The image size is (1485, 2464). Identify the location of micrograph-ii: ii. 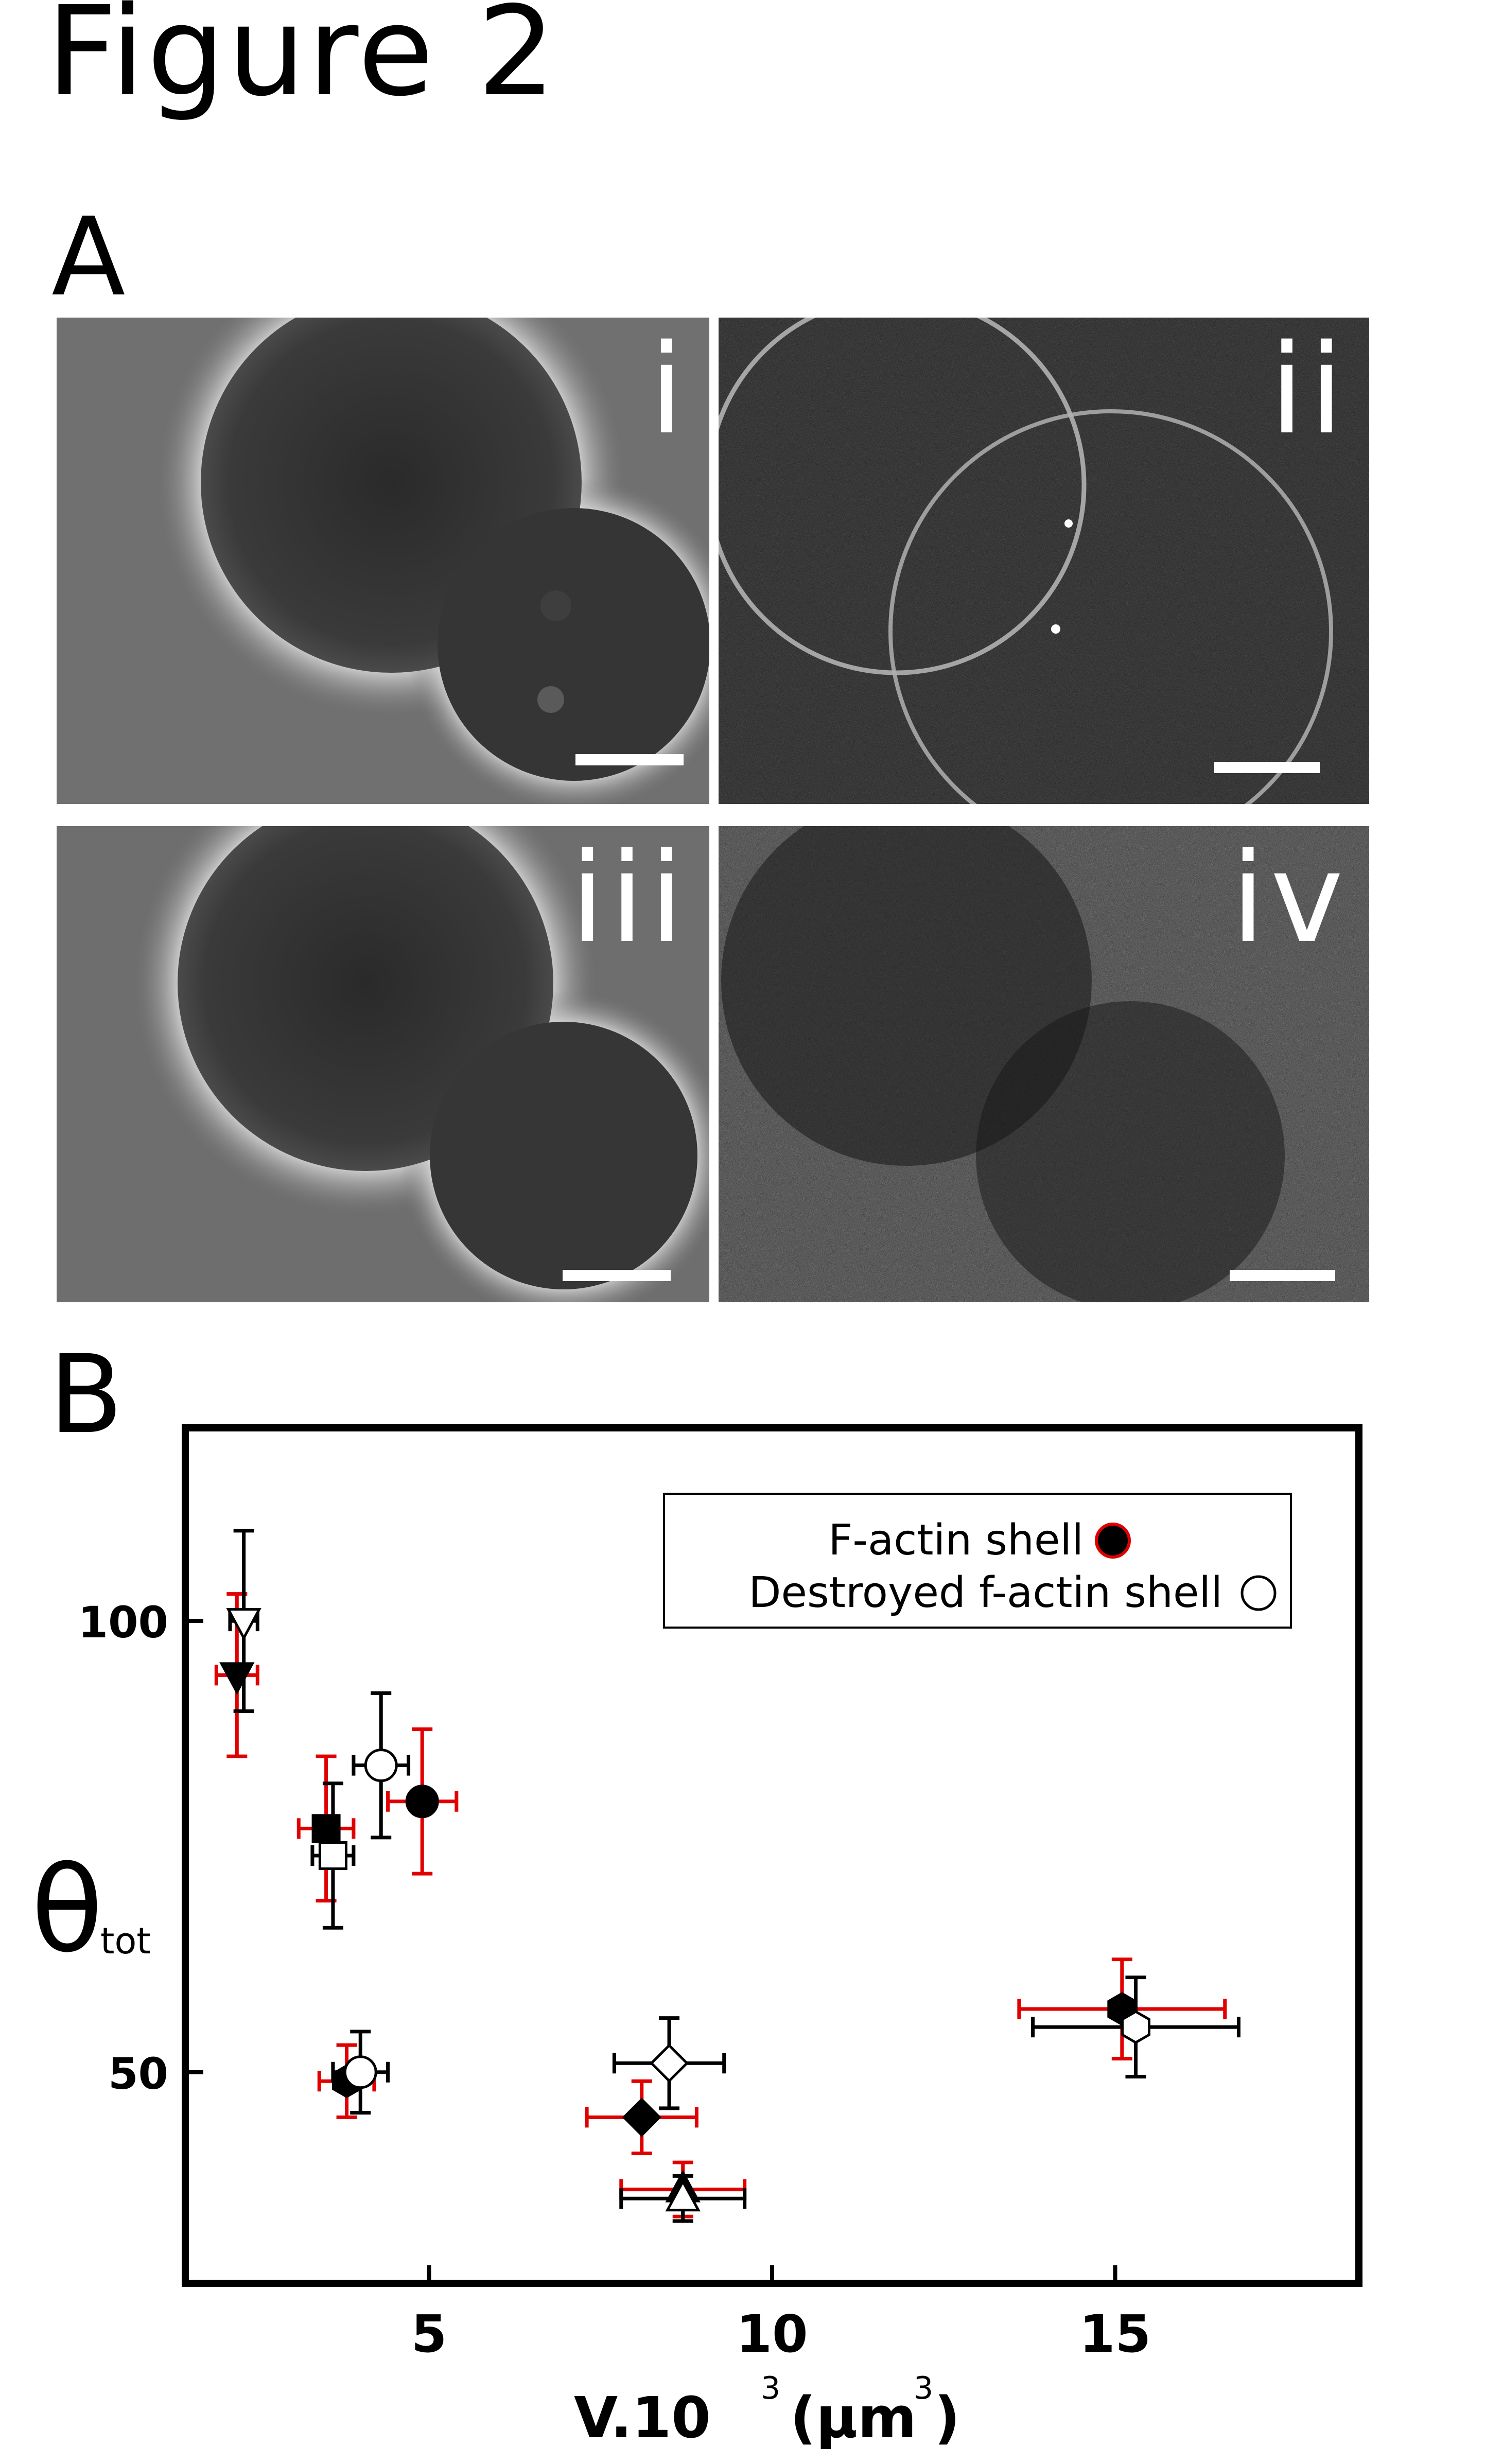
(1044, 561).